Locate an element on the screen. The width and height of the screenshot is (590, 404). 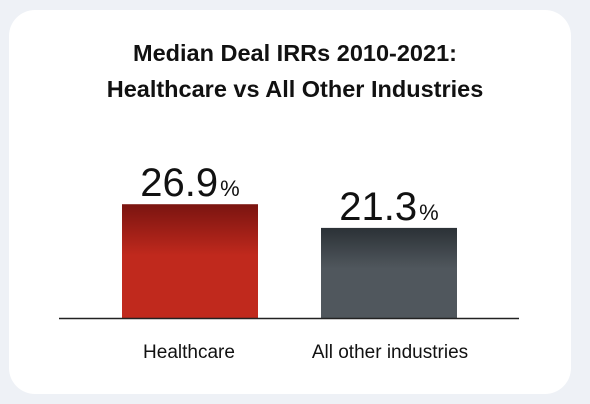
value-label-healthcare: 26.9% is located at coordinates (189, 183).